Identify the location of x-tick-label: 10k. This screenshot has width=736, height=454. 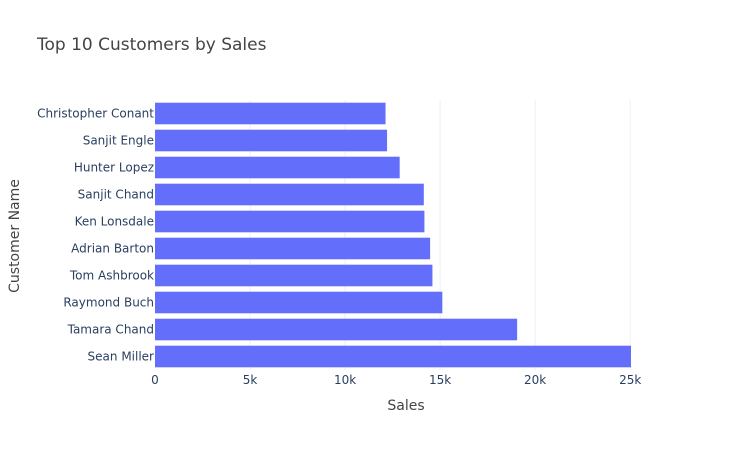
(345, 380).